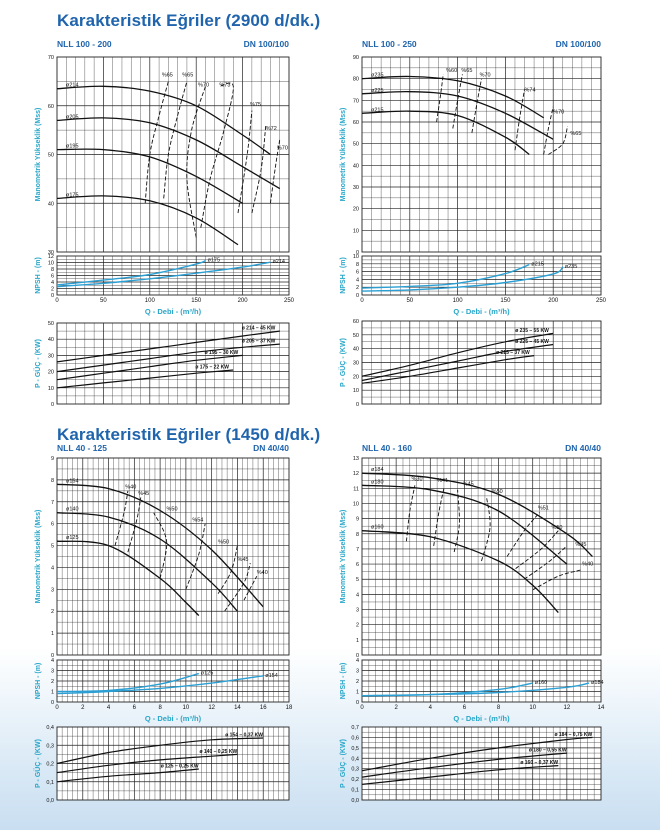 Image resolution: width=660 pixels, height=830 pixels. Describe the element at coordinates (356, 474) in the screenshot. I see `head-ytick-label: 12` at that location.